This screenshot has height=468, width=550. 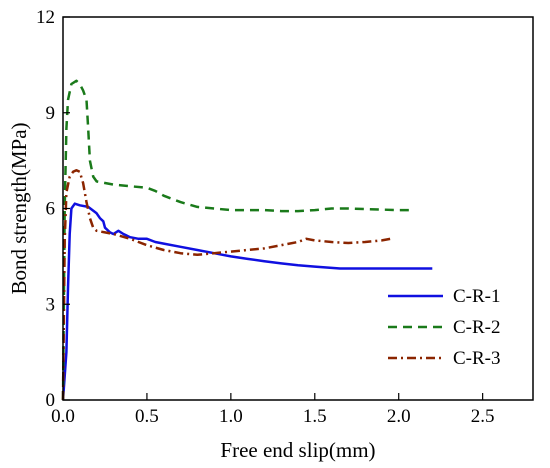 I want to click on y-tick-label: 0, so click(x=51, y=400).